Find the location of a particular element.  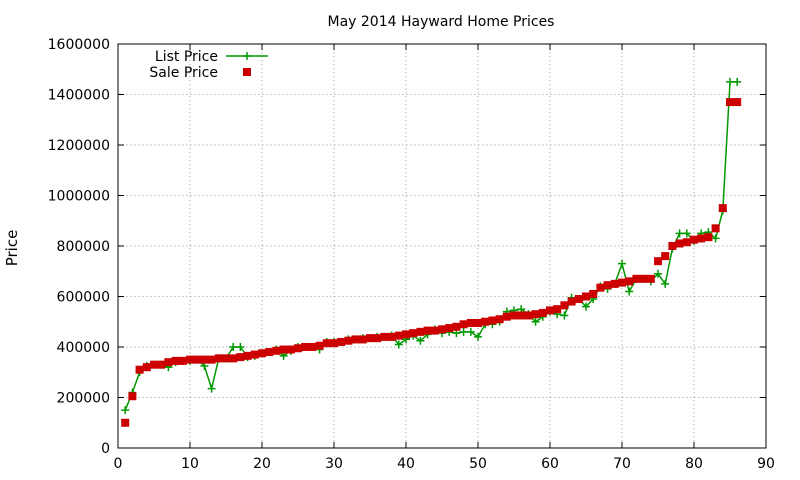

y-tick-label: 800000 is located at coordinates (83, 247).